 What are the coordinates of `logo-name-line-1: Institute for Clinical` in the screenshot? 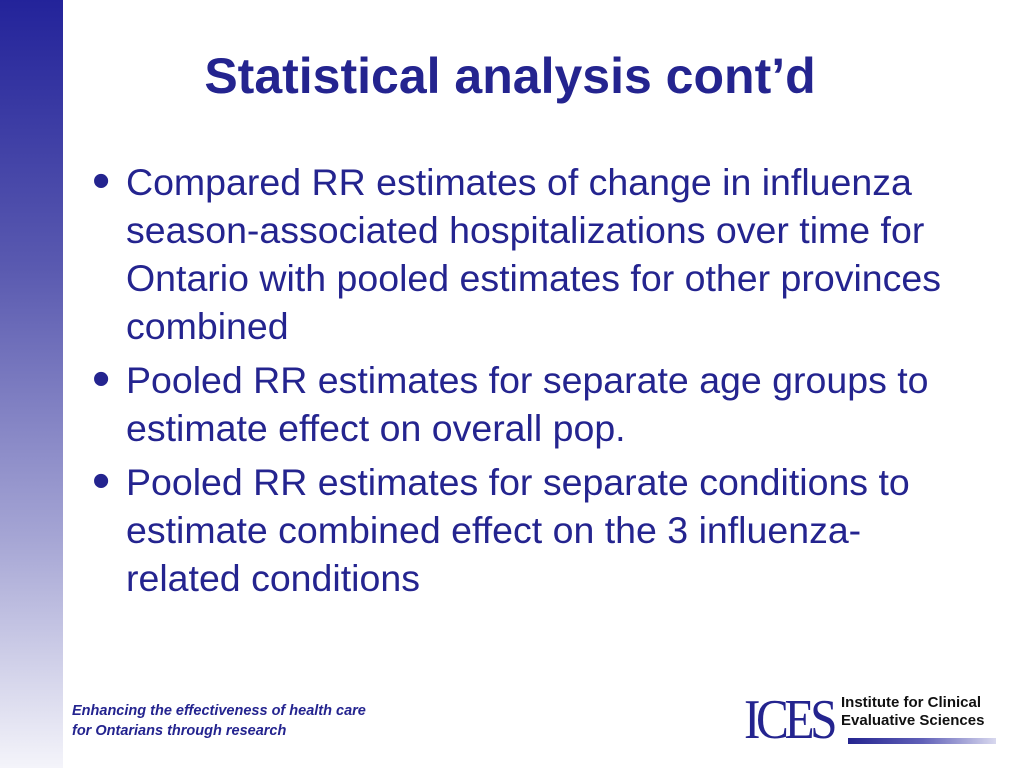 It's located at (911, 702).